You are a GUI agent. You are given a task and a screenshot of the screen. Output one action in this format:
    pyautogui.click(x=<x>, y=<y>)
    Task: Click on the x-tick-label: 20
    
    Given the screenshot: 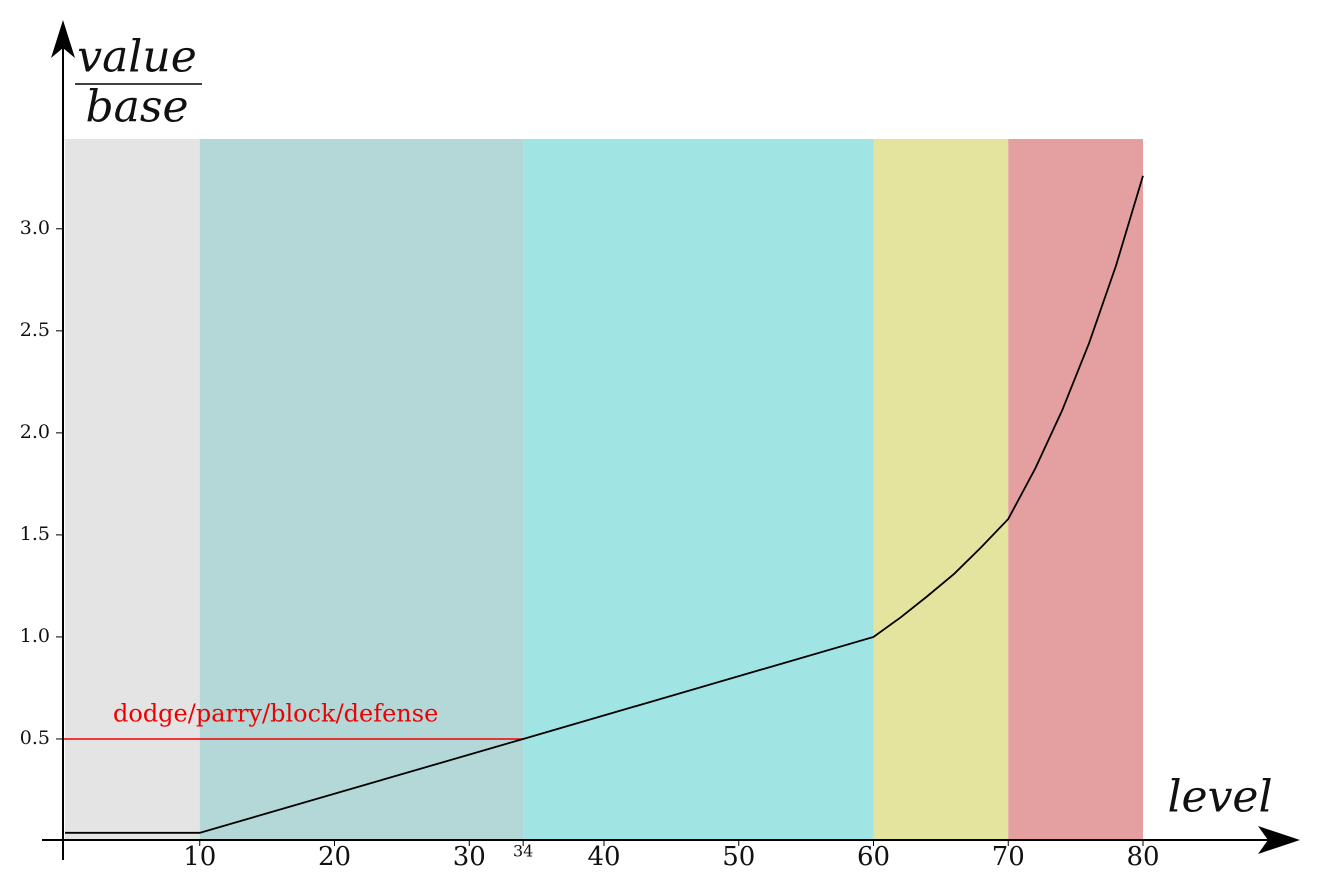 What is the action you would take?
    pyautogui.click(x=334, y=857)
    